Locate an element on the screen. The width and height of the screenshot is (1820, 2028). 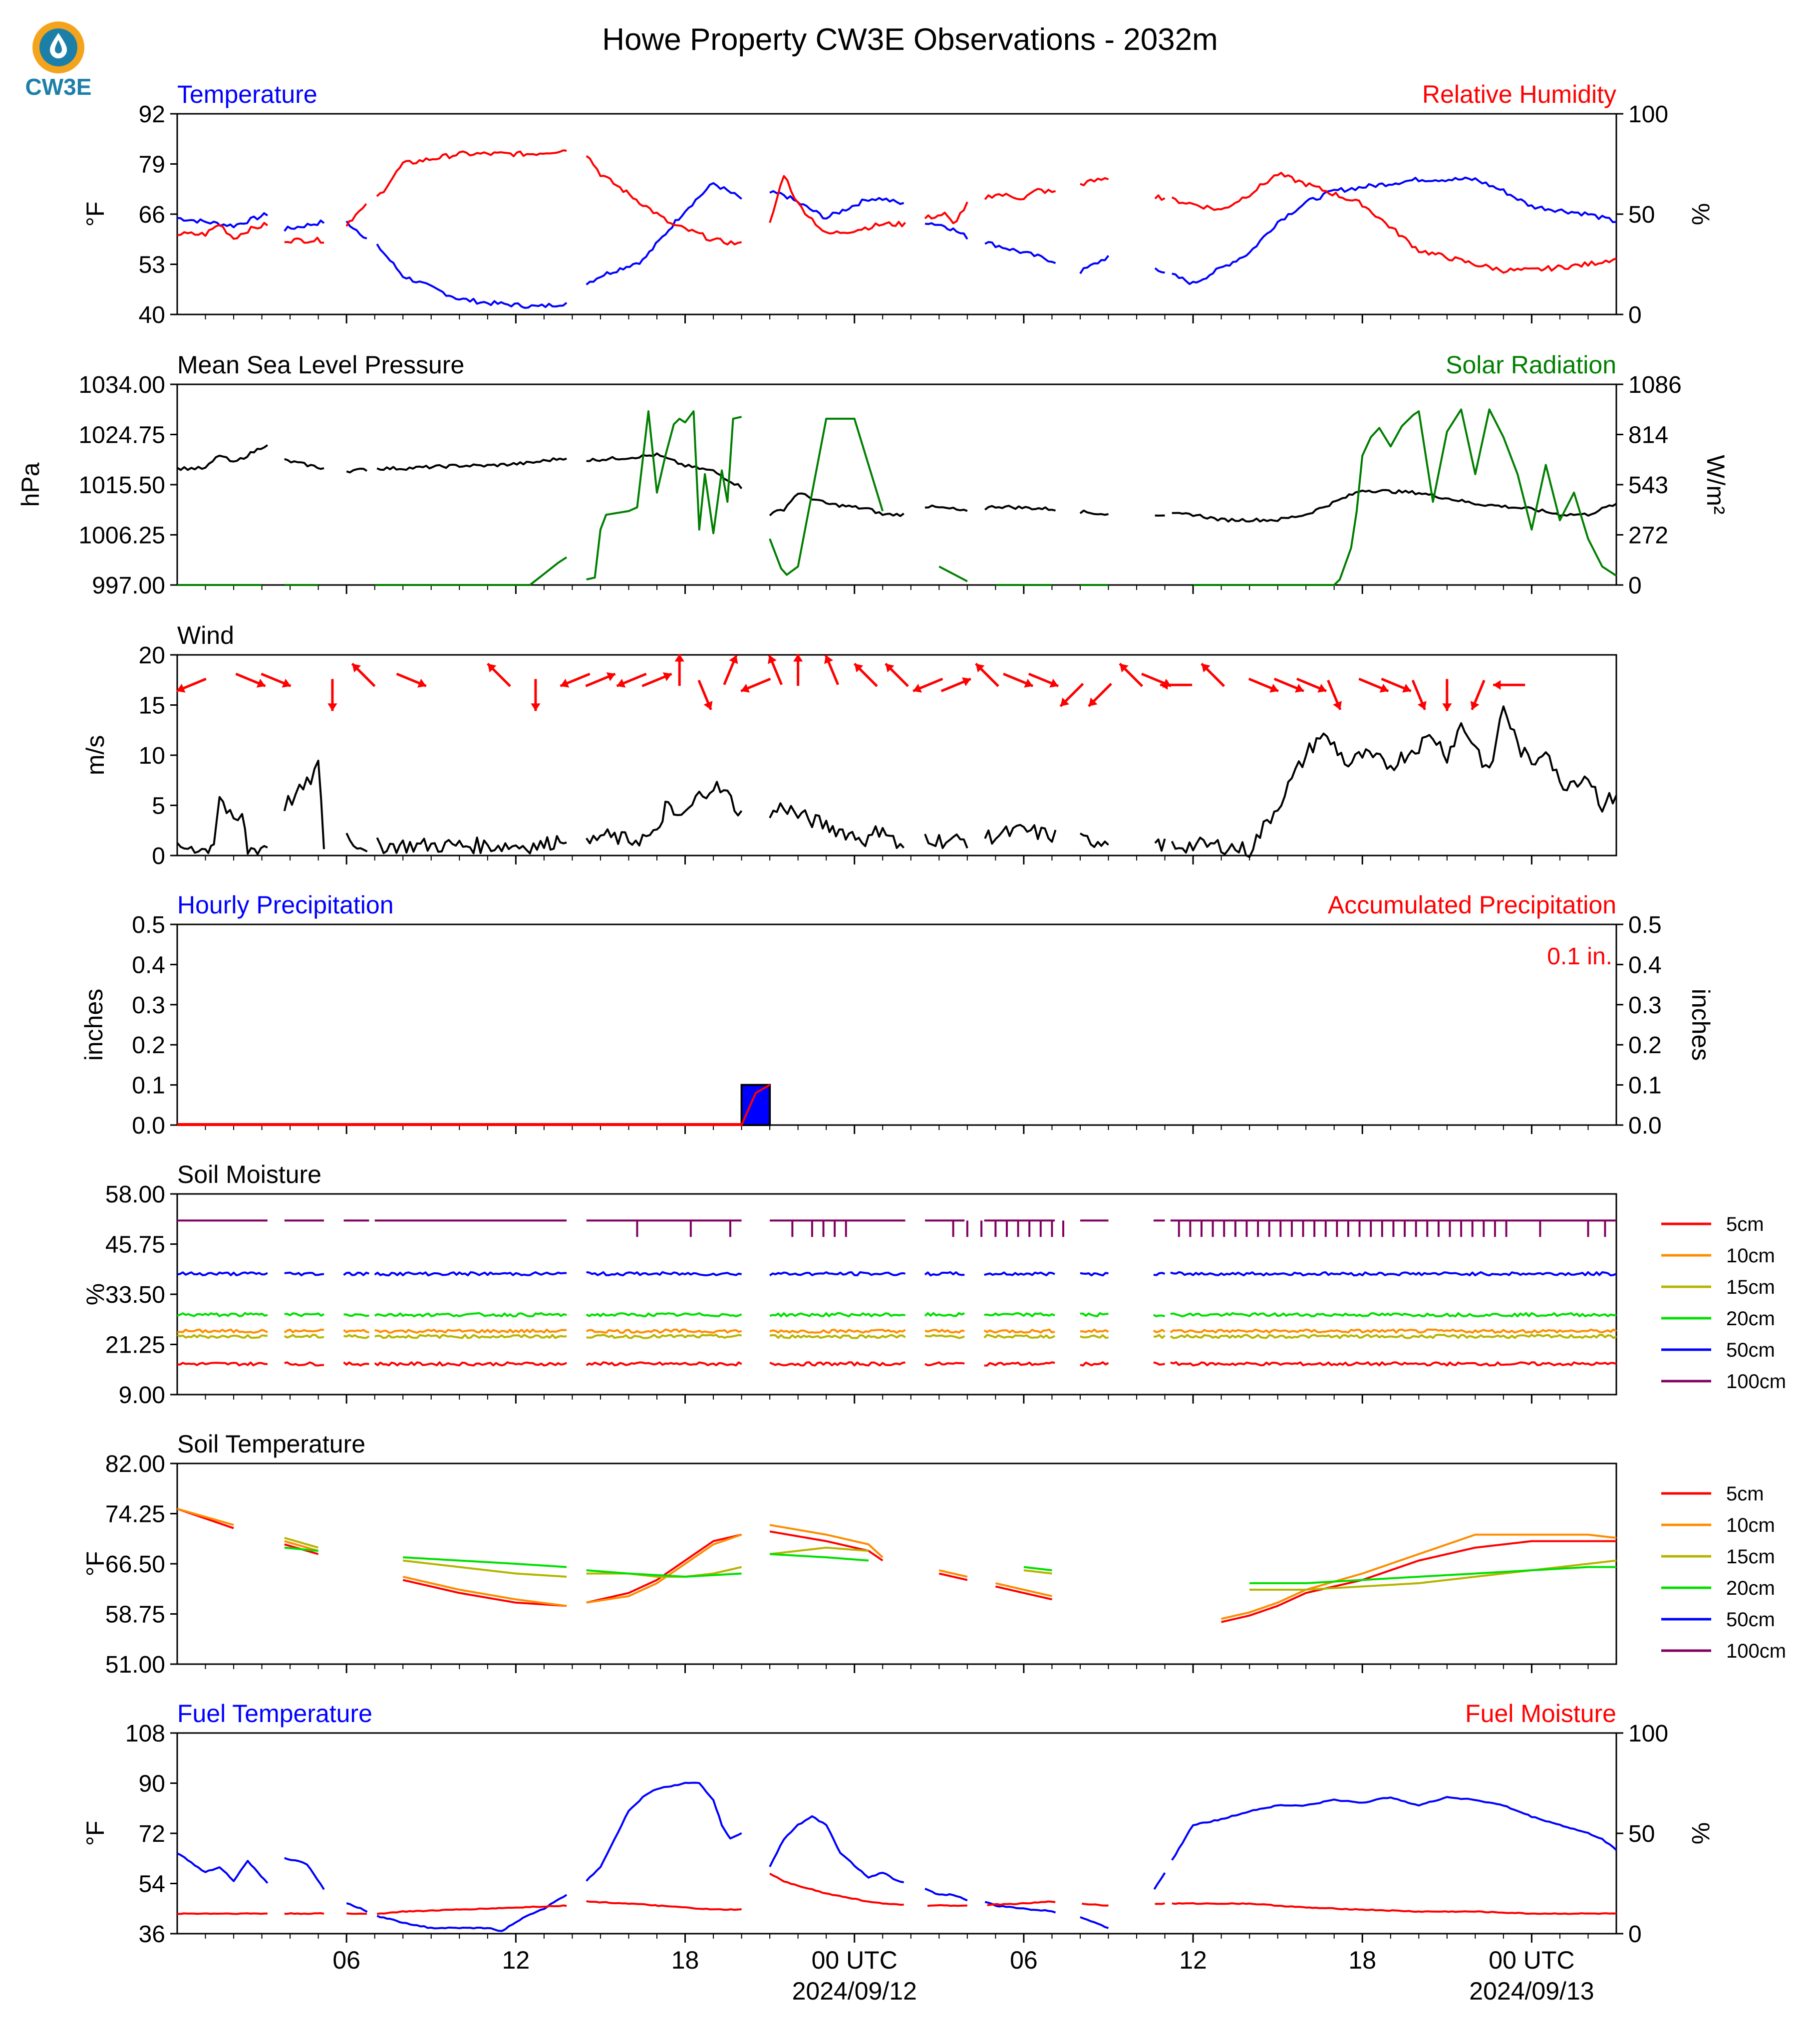
y-tick-label: 1015.50 is located at coordinates (121, 485).